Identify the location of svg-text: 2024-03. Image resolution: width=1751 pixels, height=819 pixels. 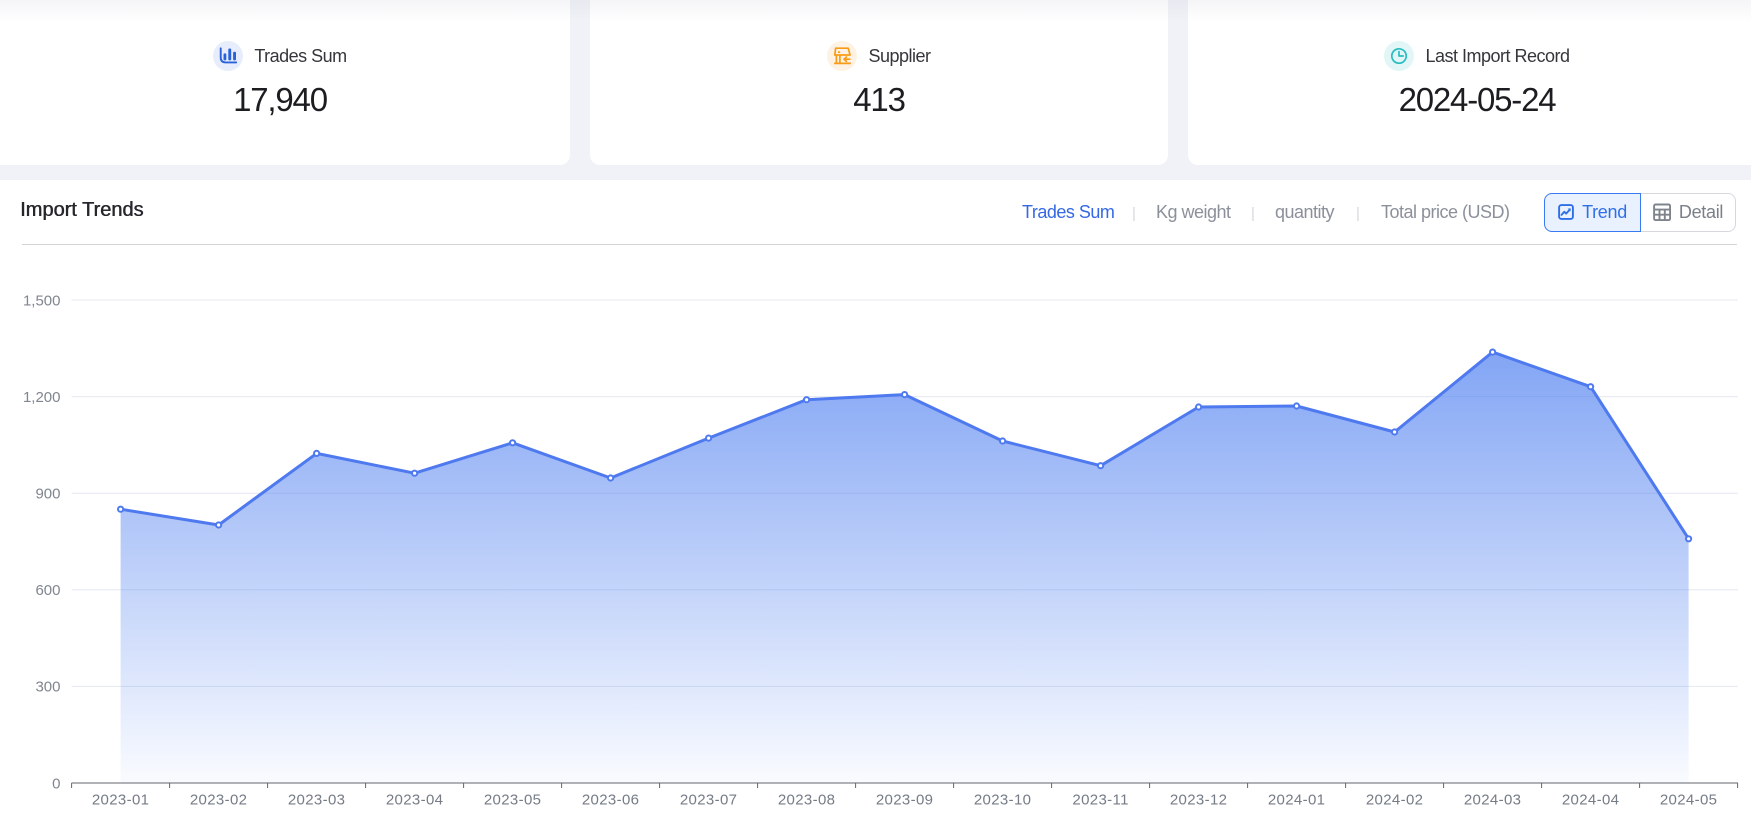
(1493, 800).